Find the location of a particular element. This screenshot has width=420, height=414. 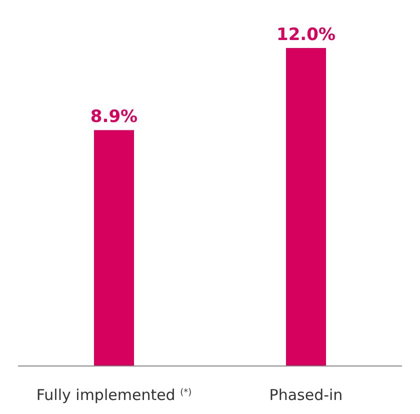

data-label: 12.0% is located at coordinates (306, 35).